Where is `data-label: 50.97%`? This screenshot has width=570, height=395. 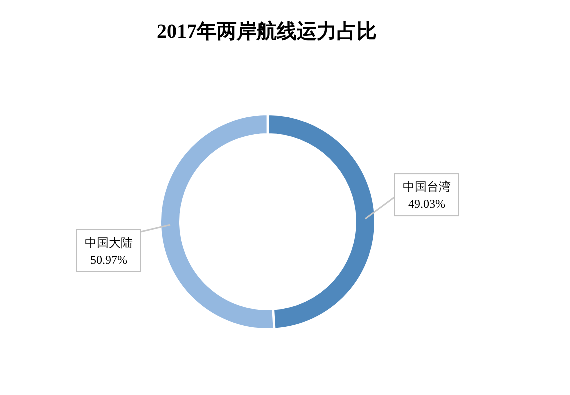
data-label: 50.97% is located at coordinates (109, 259).